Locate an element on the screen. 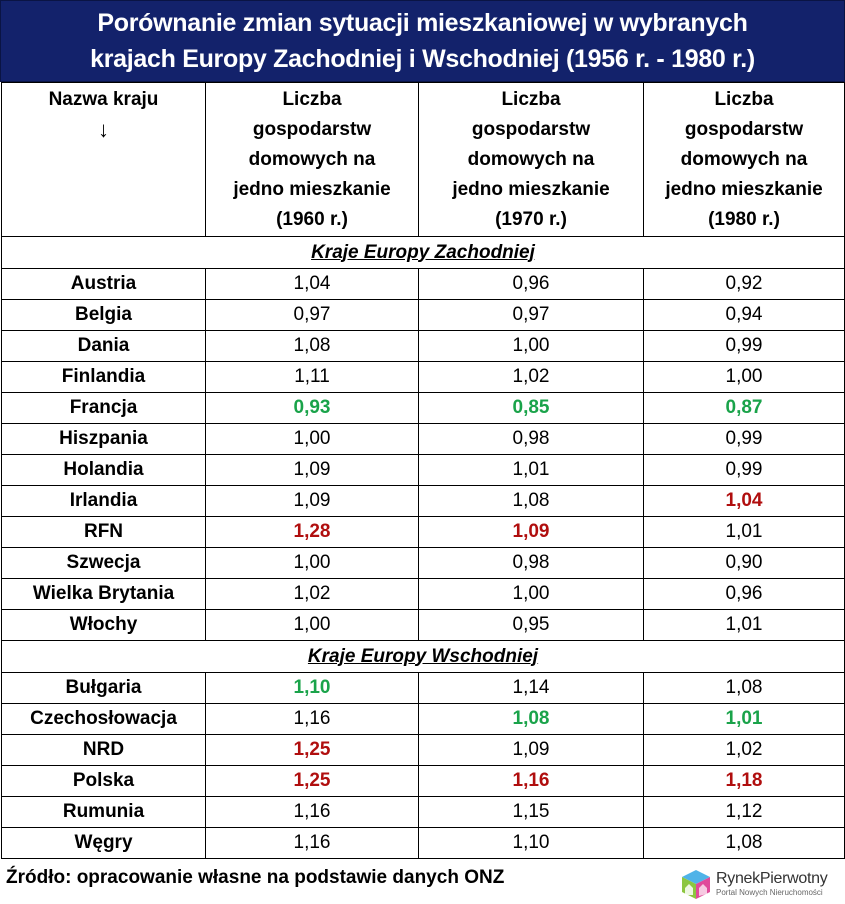  table-row: Węgry 1,16 1,10 1,08 is located at coordinates (423, 843).